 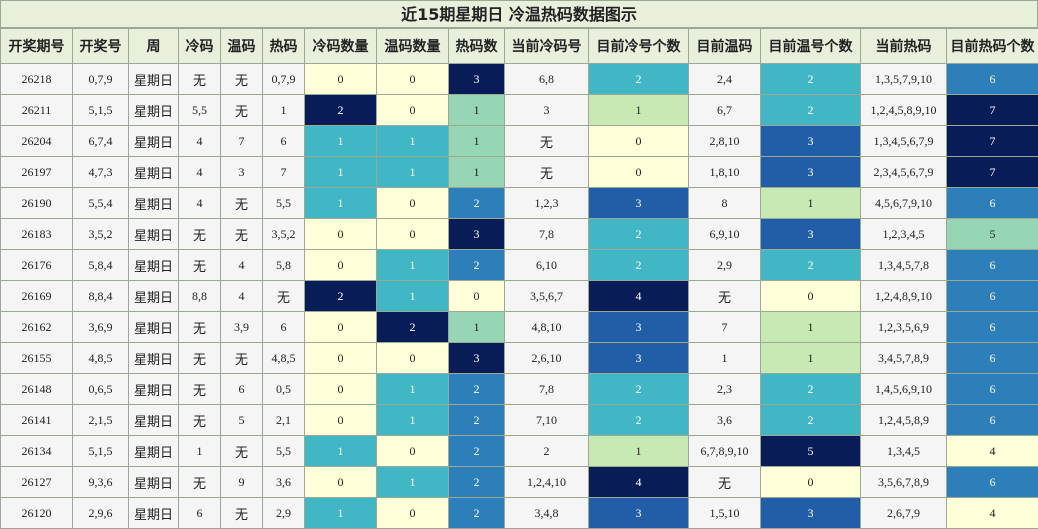 What do you see at coordinates (519, 14) in the screenshot?
I see `page-title: 近15期星期日 冷温热码数据图示` at bounding box center [519, 14].